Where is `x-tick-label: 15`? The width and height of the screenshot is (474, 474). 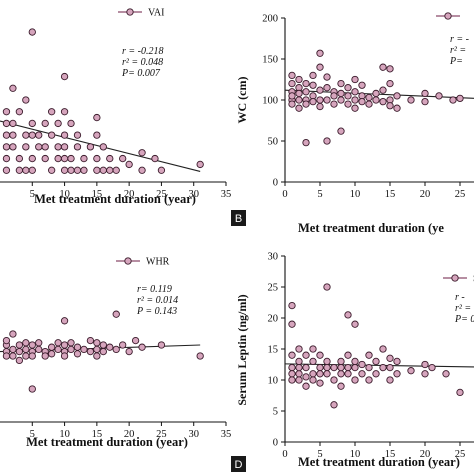 x-tick-label: 15 is located at coordinates (390, 194).